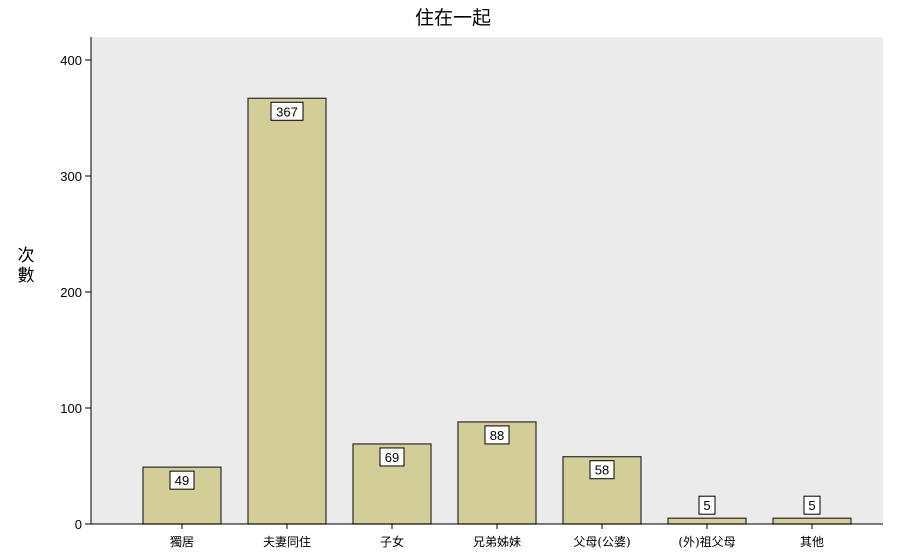 Image resolution: width=899 pixels, height=552 pixels. I want to click on y-tick-label: 300, so click(71, 176).